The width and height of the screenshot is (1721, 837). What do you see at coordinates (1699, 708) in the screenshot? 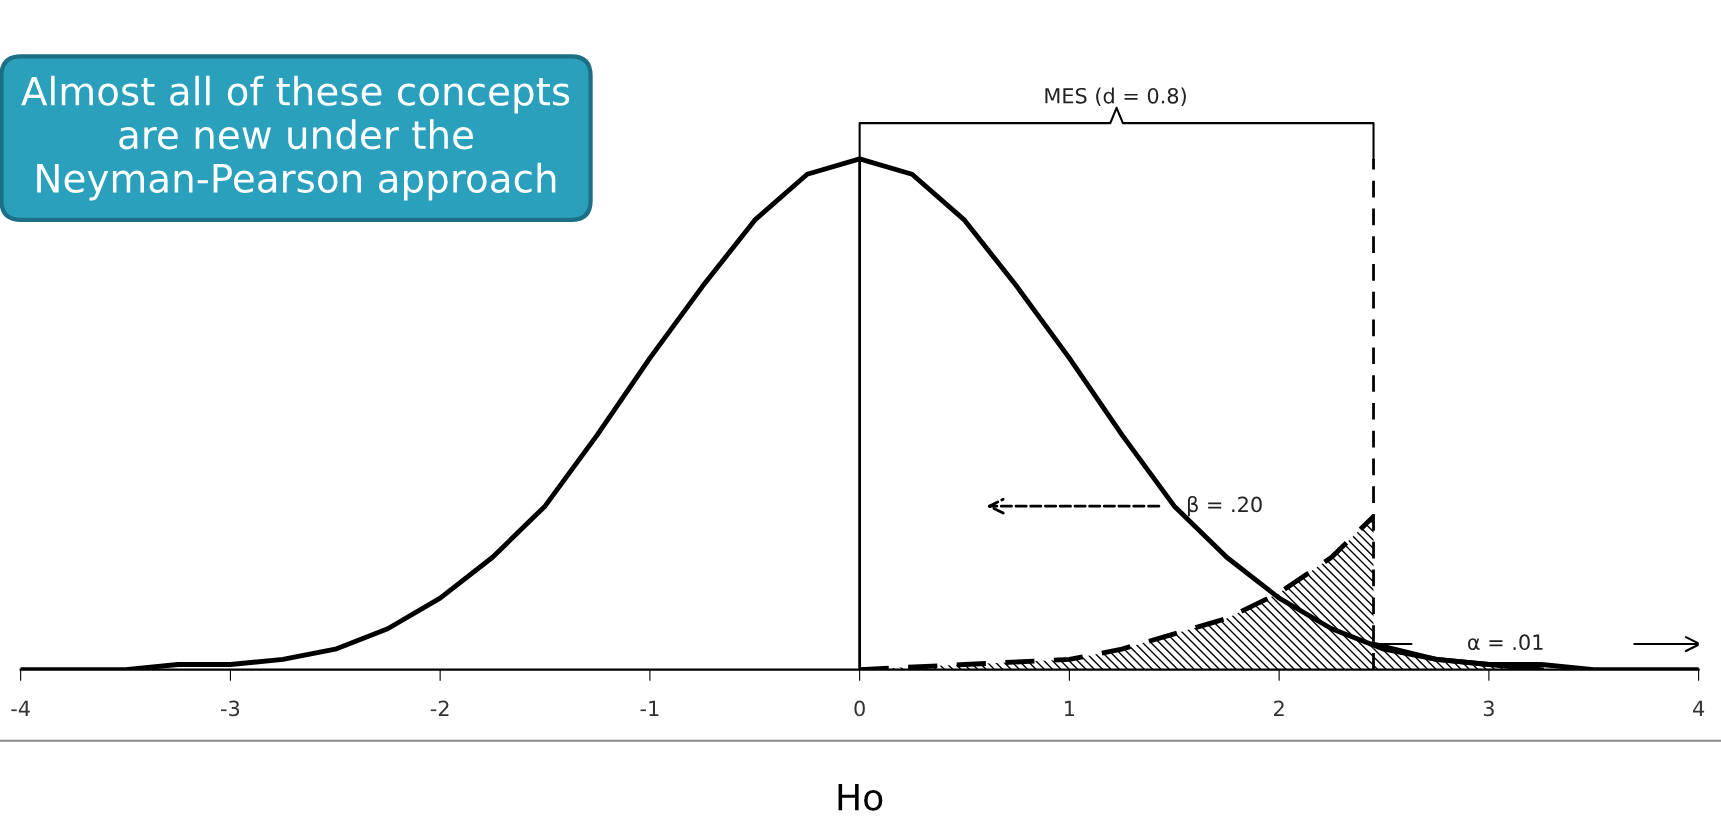
I see `x-tick-label: 4` at bounding box center [1699, 708].